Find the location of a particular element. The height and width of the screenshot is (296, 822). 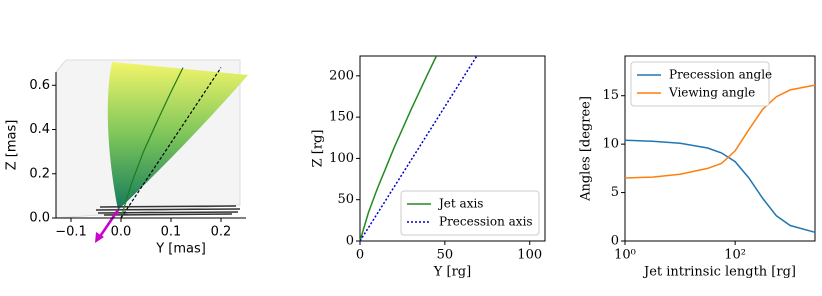

y-tick-label: 10 is located at coordinates (610, 144).